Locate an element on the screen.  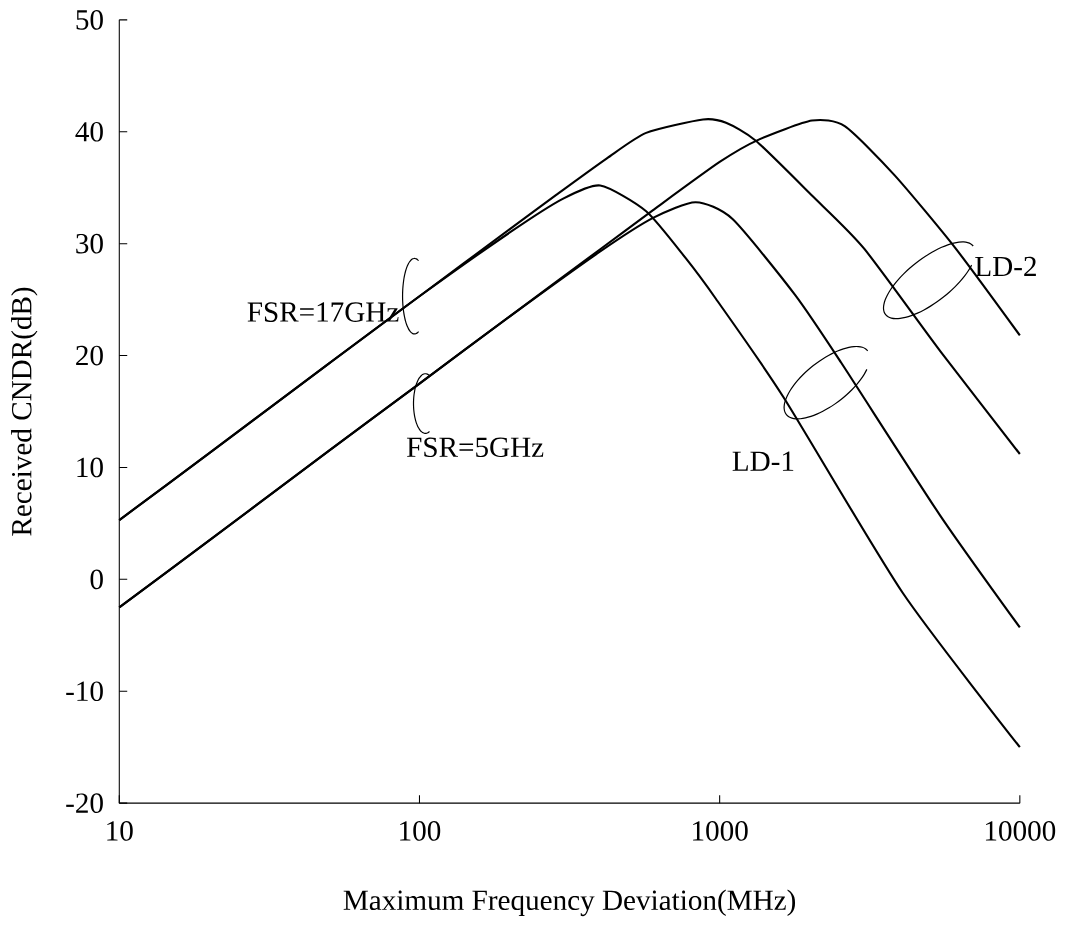
x-tick-label: 100 is located at coordinates (420, 831).